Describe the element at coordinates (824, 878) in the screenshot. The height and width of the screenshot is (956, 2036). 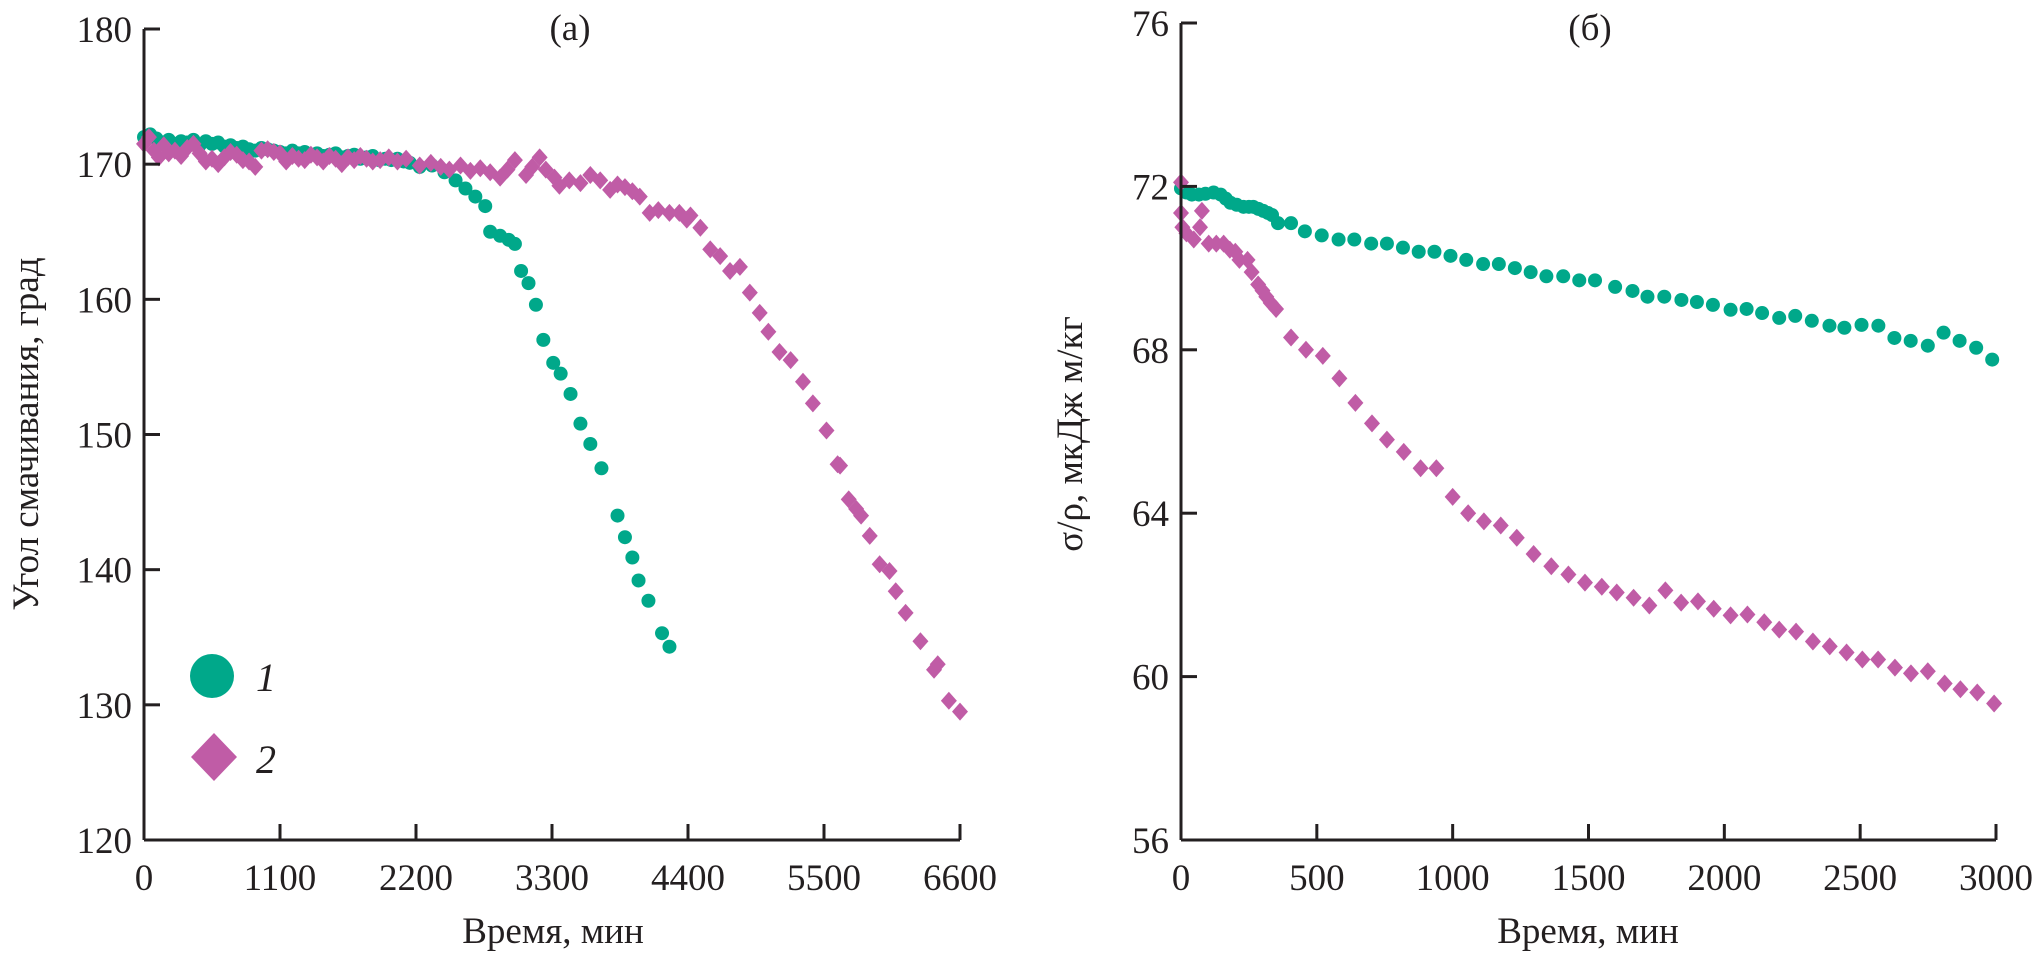
I see `panel-a-x-tick-label: 5500` at that location.